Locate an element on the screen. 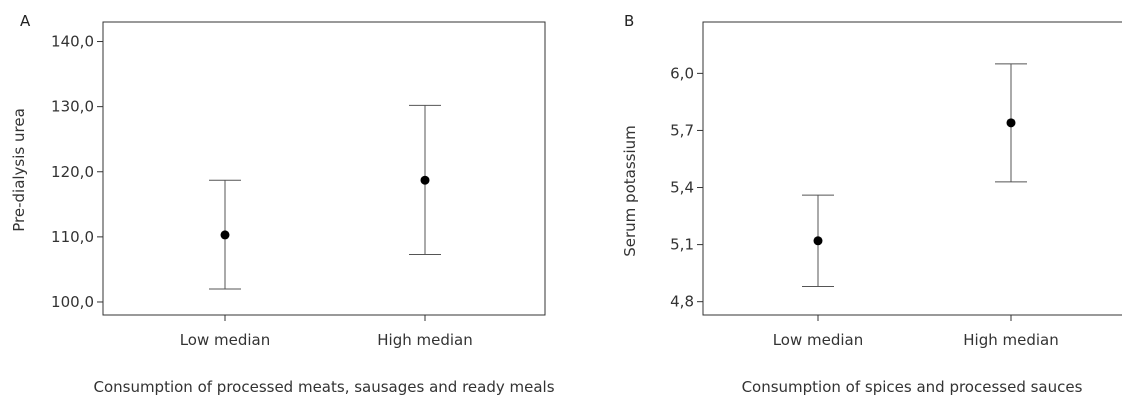  panel-label: B is located at coordinates (629, 21).